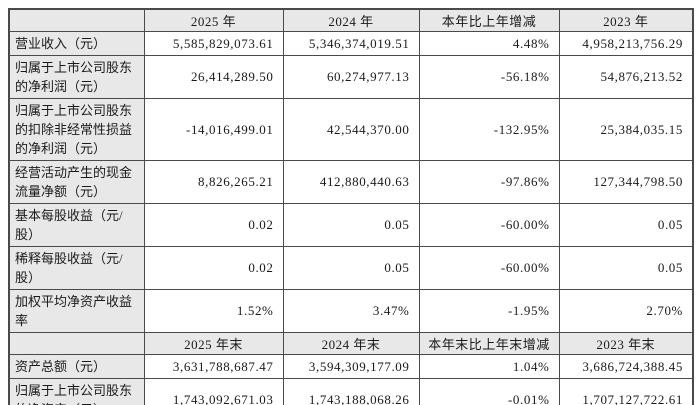 The image size is (700, 405). What do you see at coordinates (76, 391) in the screenshot?
I see `row-label: 归属于上市公司股东的净资产（元）` at bounding box center [76, 391].